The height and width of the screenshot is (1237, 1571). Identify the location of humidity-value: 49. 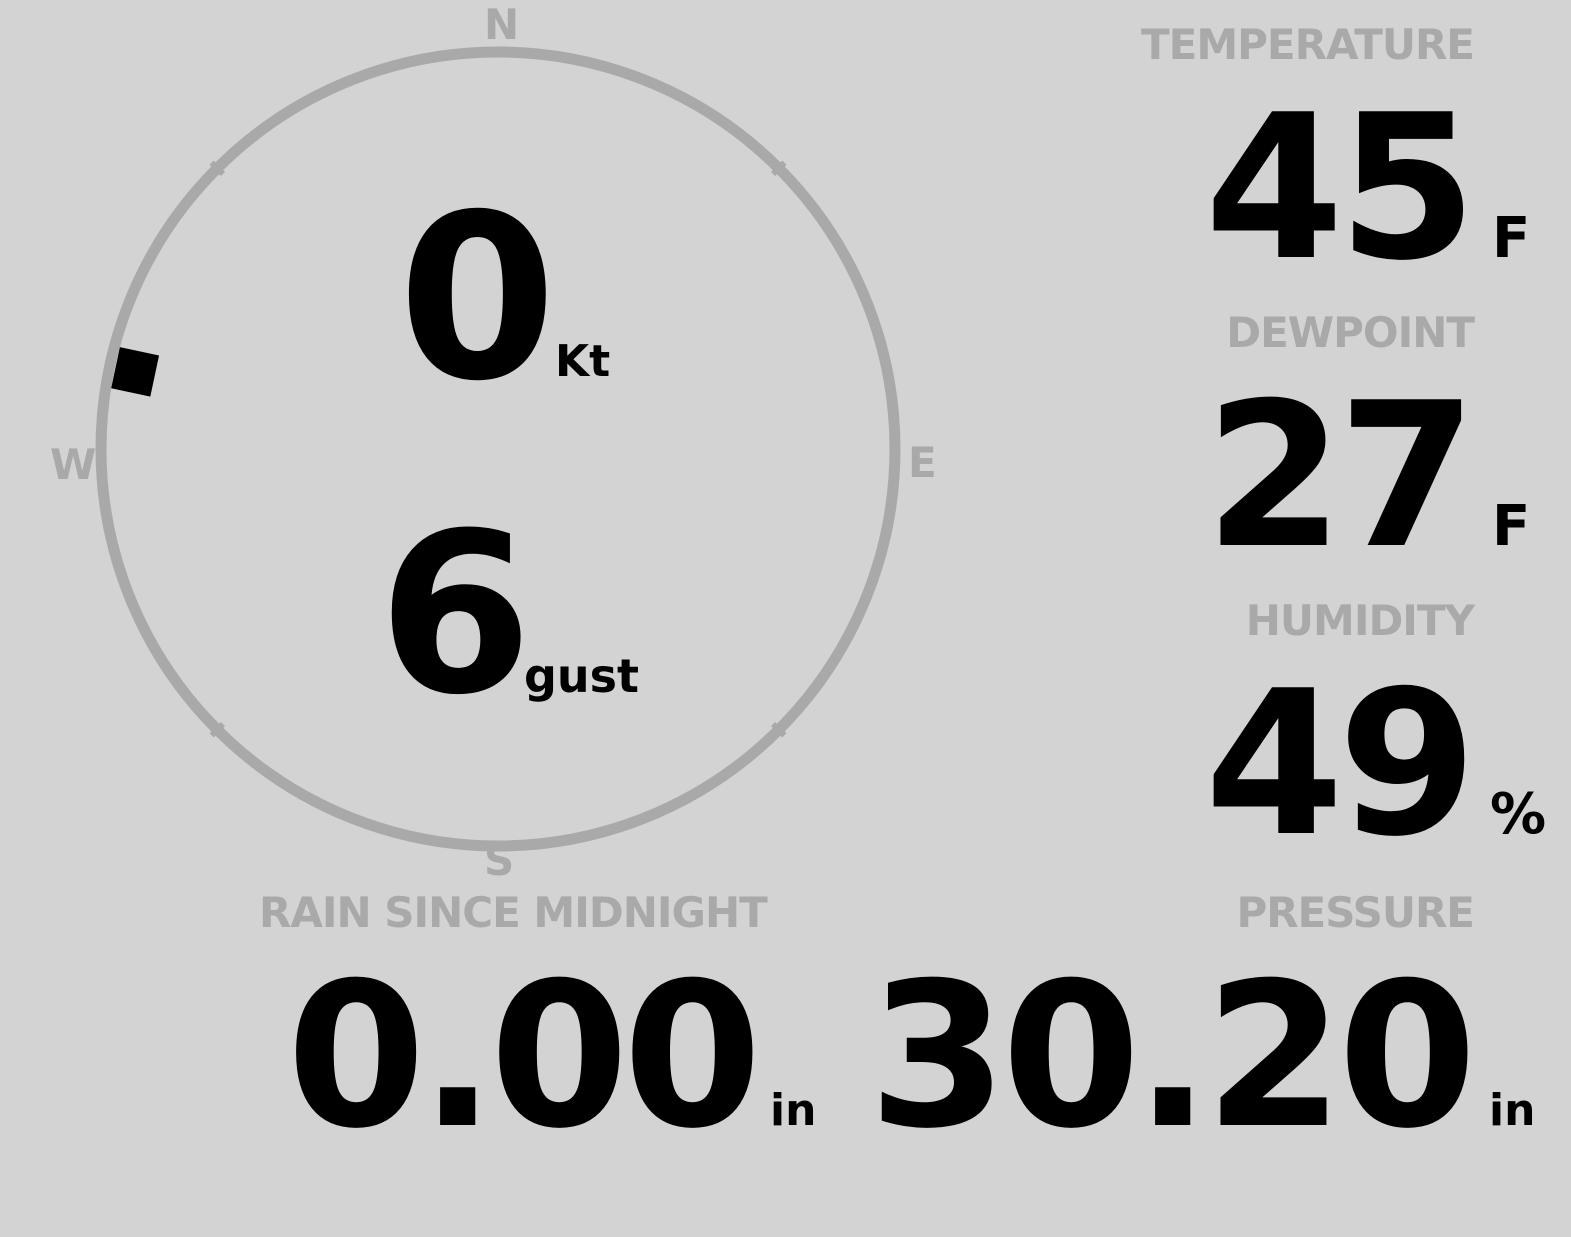
(1340, 764).